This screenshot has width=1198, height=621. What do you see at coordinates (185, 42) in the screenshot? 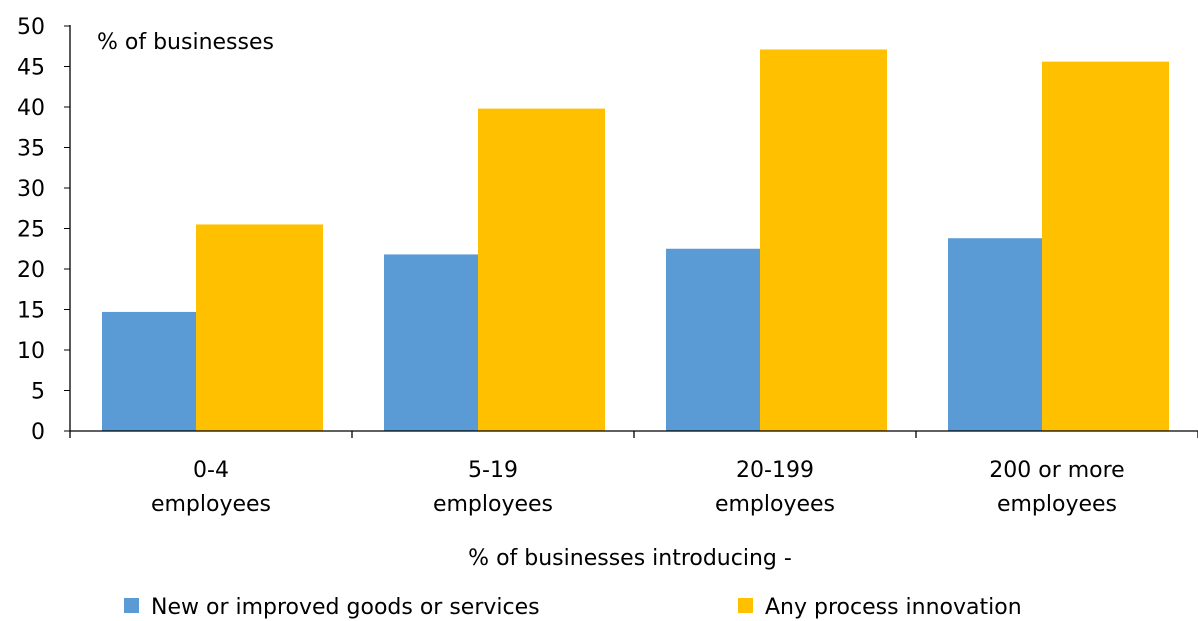
I see `y-unit-label: % of businesses` at bounding box center [185, 42].